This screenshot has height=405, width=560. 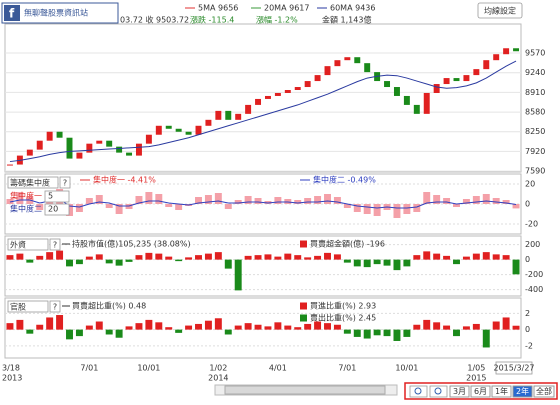 I want to click on zoom-out, so click(x=418, y=391).